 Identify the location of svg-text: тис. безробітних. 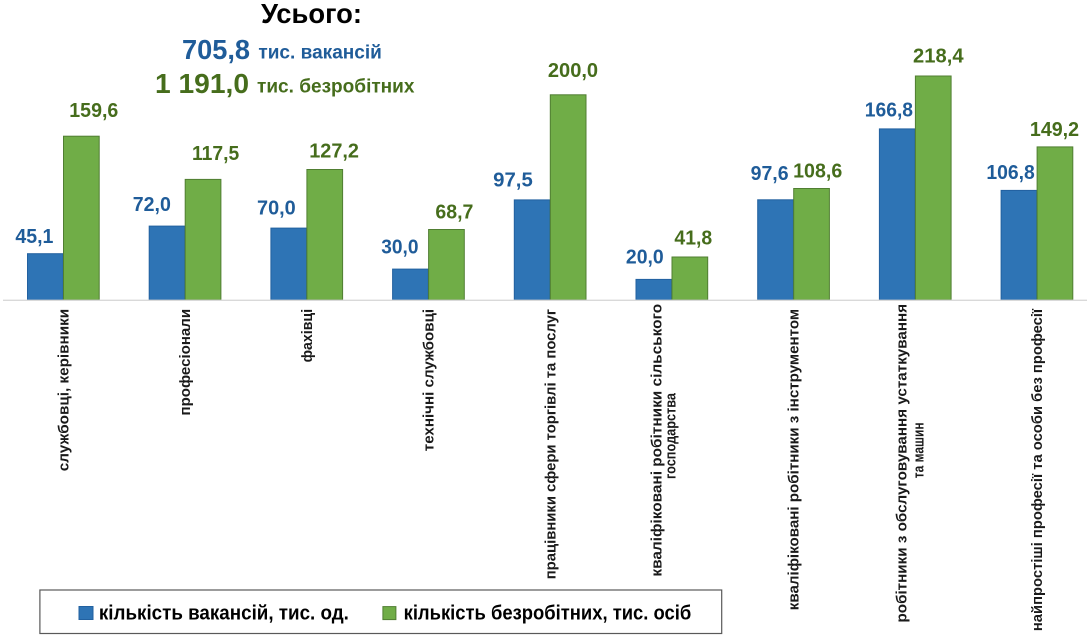
(336, 86).